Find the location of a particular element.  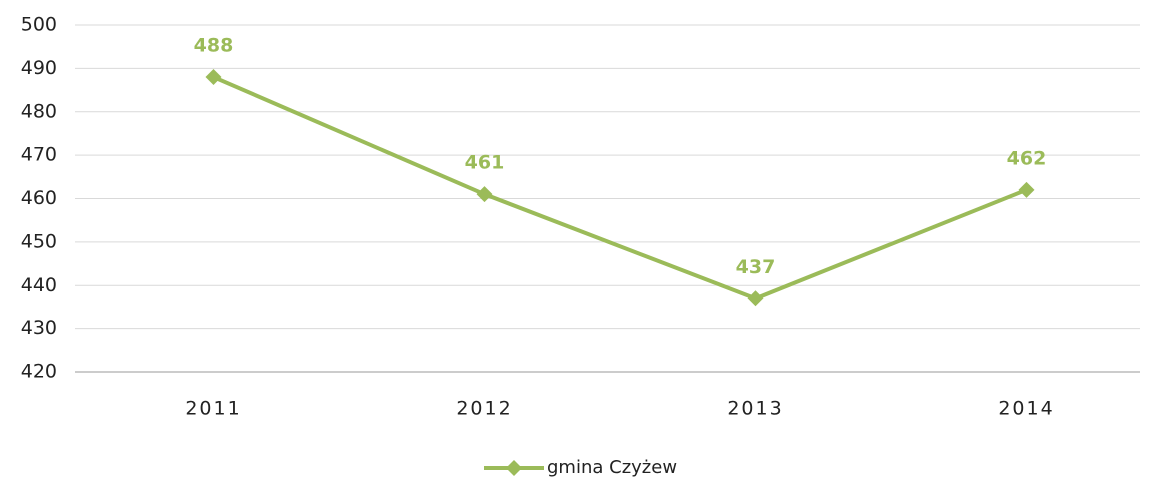

x-tick-label: 2013 is located at coordinates (755, 409).